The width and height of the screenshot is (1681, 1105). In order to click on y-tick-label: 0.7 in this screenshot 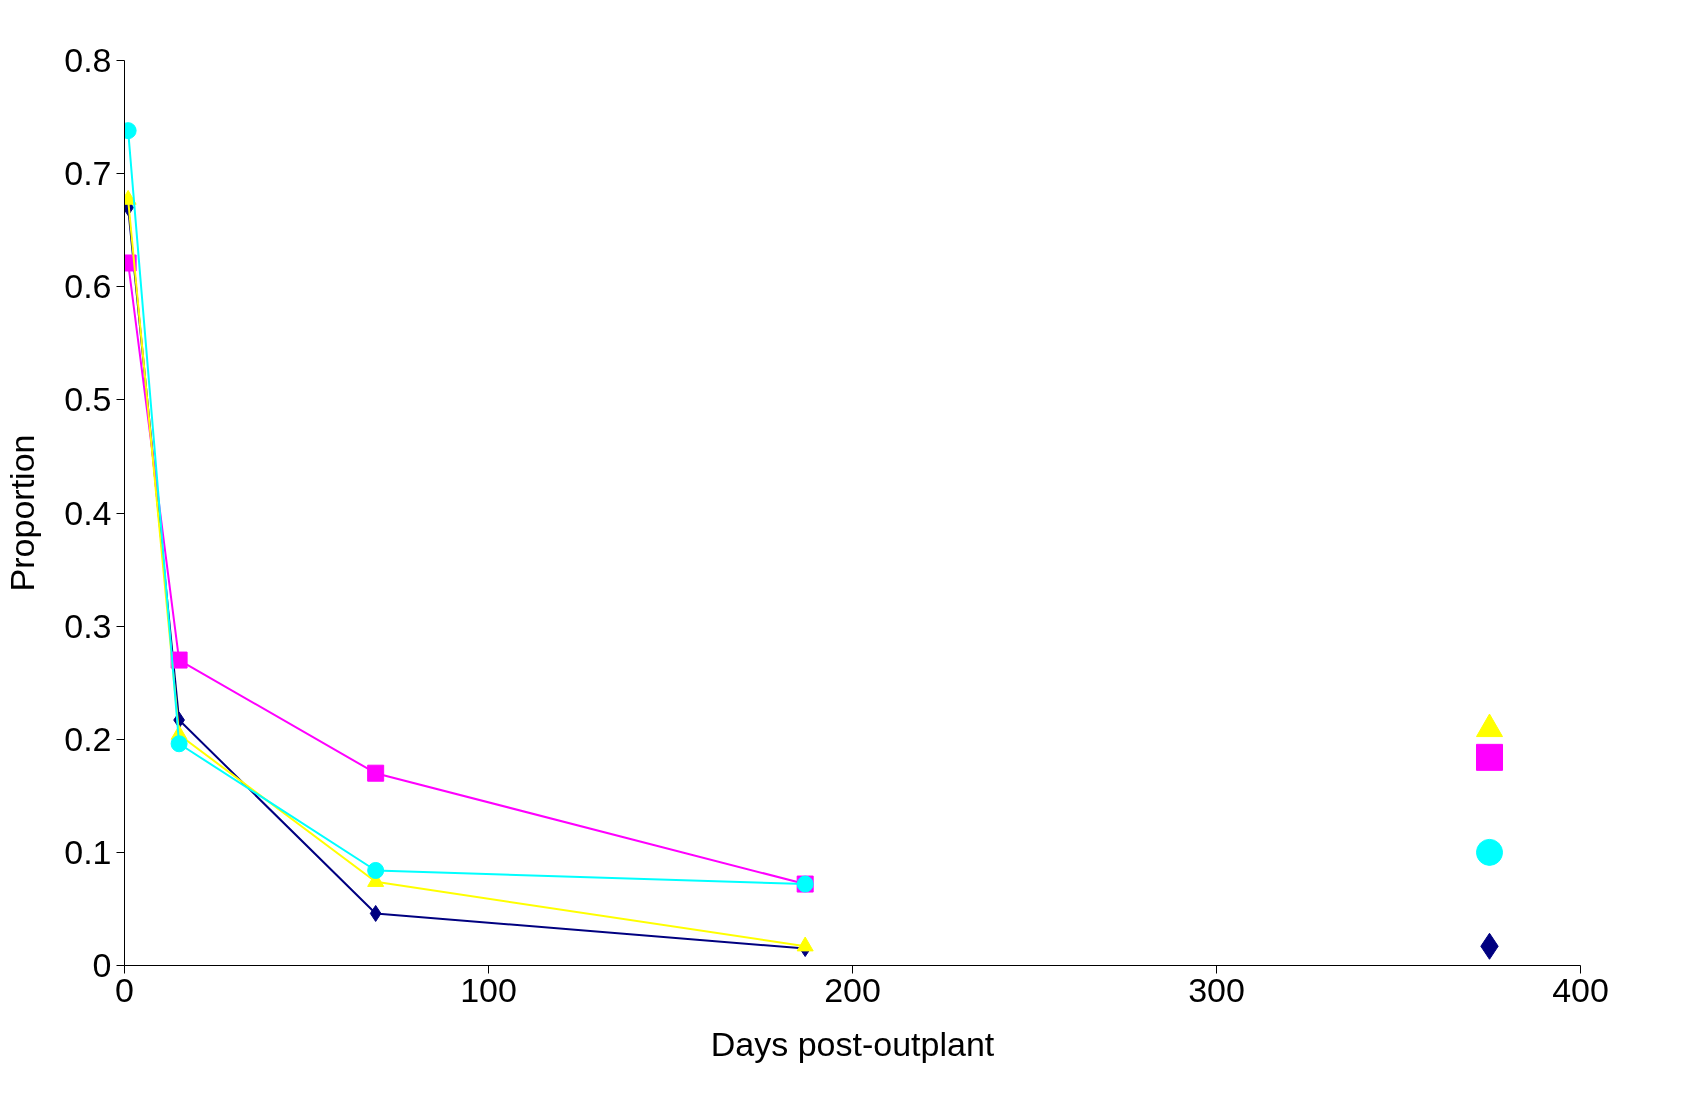, I will do `click(88, 173)`.